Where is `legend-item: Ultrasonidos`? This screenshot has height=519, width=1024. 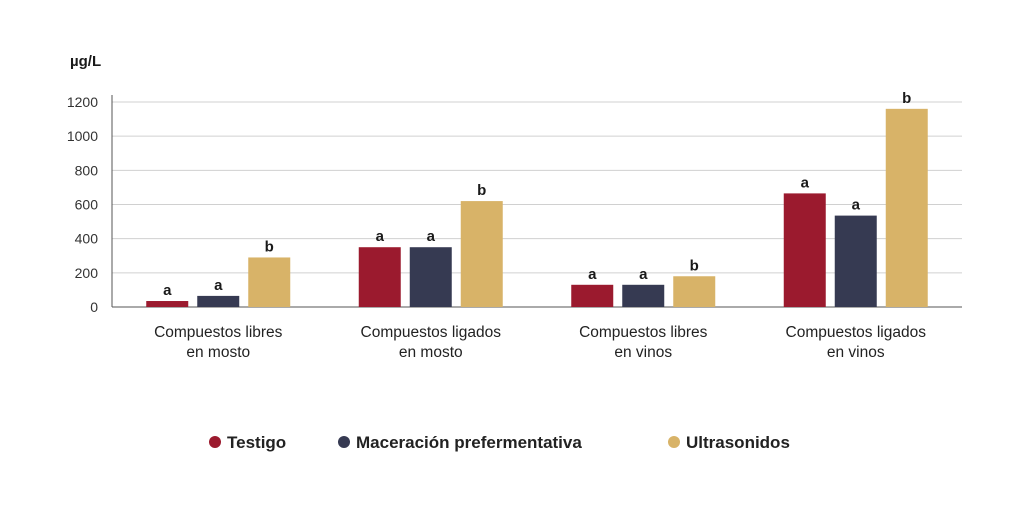 legend-item: Ultrasonidos is located at coordinates (729, 442).